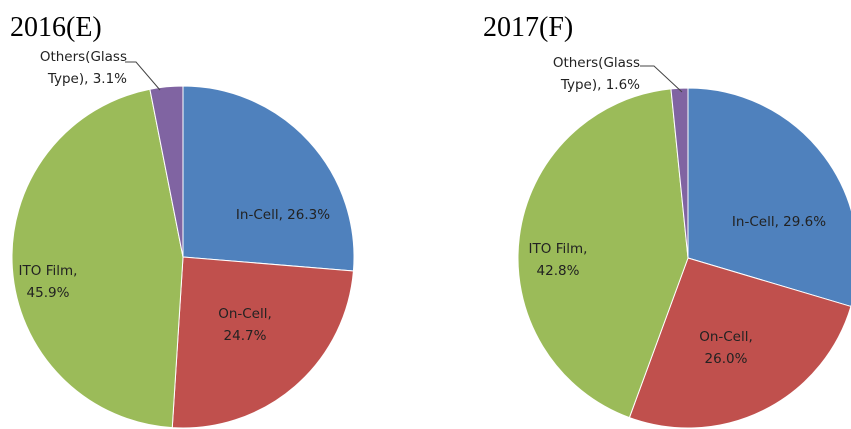  Describe the element at coordinates (622, 85) in the screenshot. I see `label-value: 1.6%` at that location.